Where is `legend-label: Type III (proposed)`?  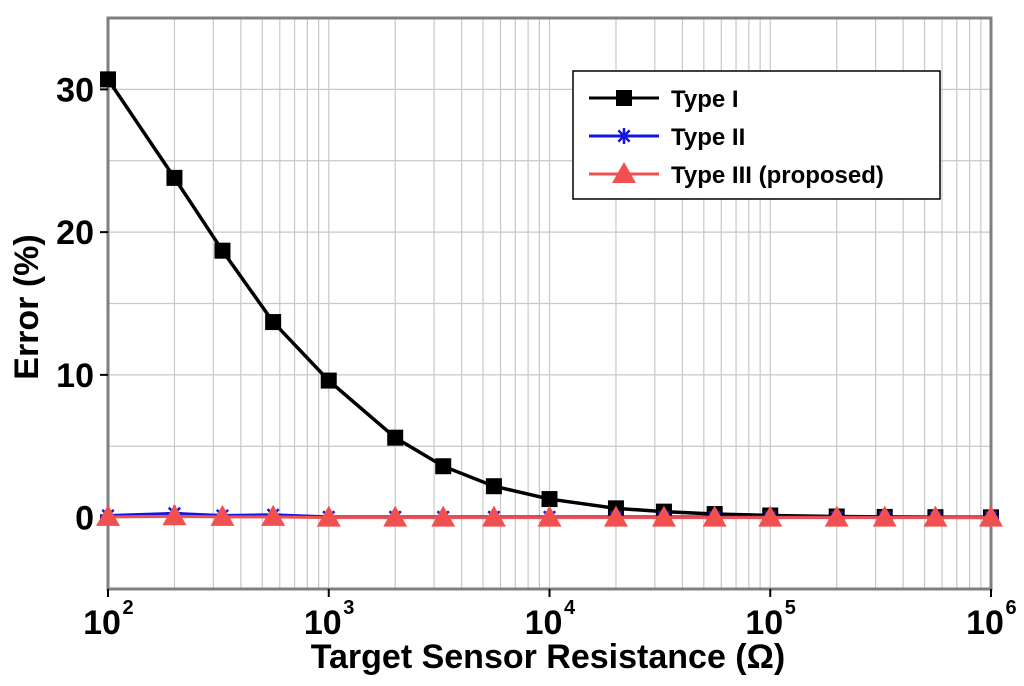 legend-label: Type III (proposed) is located at coordinates (777, 175).